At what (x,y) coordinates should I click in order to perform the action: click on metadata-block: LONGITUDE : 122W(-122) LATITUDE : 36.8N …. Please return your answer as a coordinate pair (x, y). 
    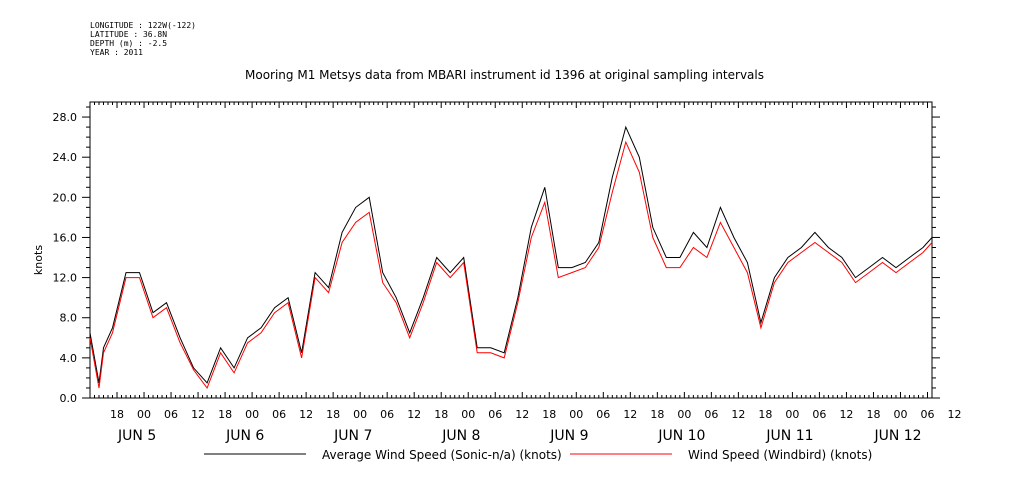
    Looking at the image, I should click on (143, 39).